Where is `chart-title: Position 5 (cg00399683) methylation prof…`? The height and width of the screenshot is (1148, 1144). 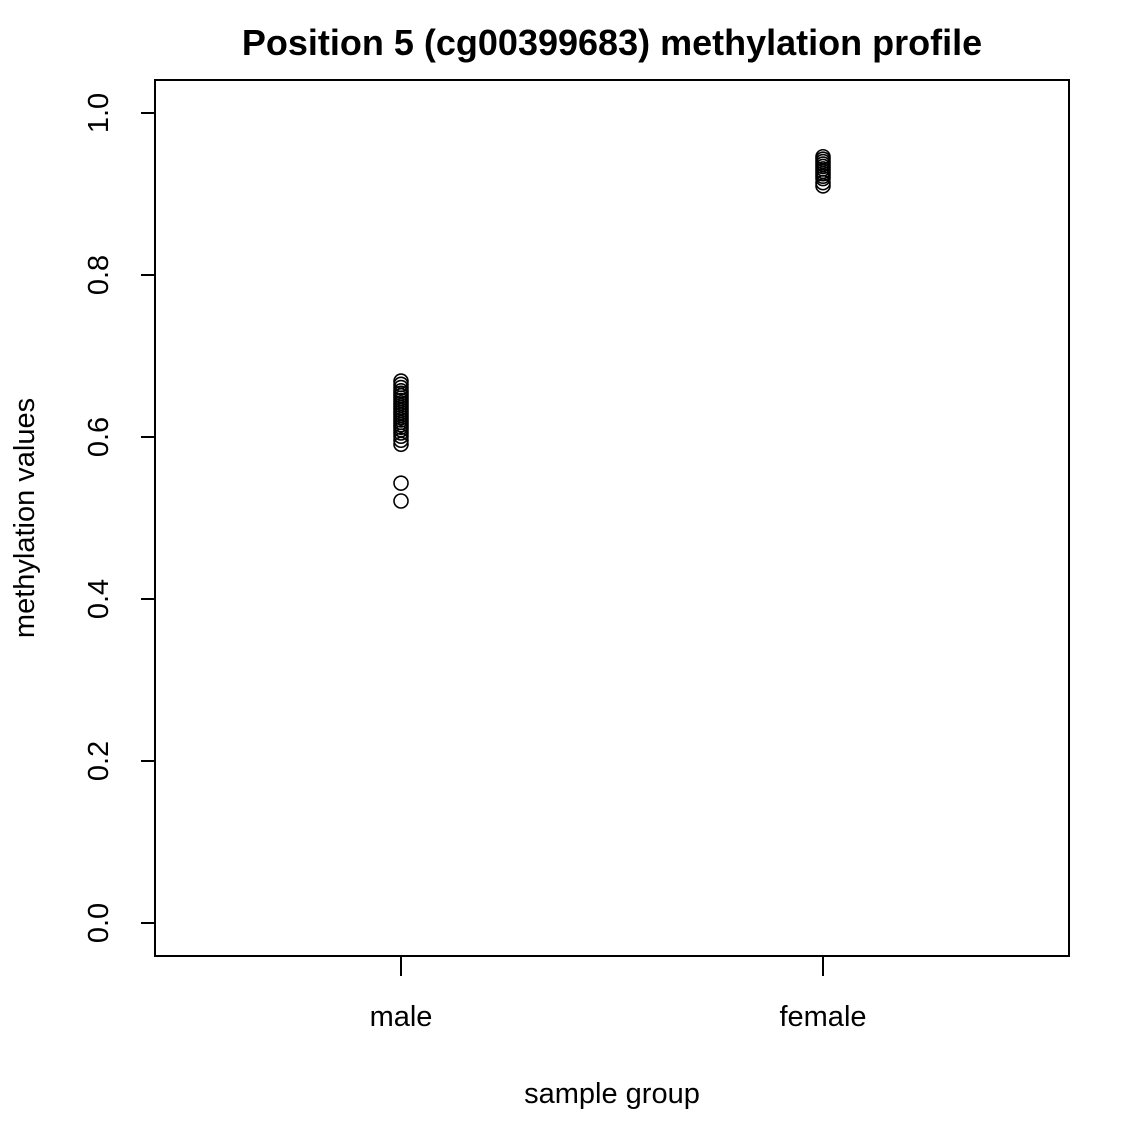 chart-title: Position 5 (cg00399683) methylation prof… is located at coordinates (612, 42).